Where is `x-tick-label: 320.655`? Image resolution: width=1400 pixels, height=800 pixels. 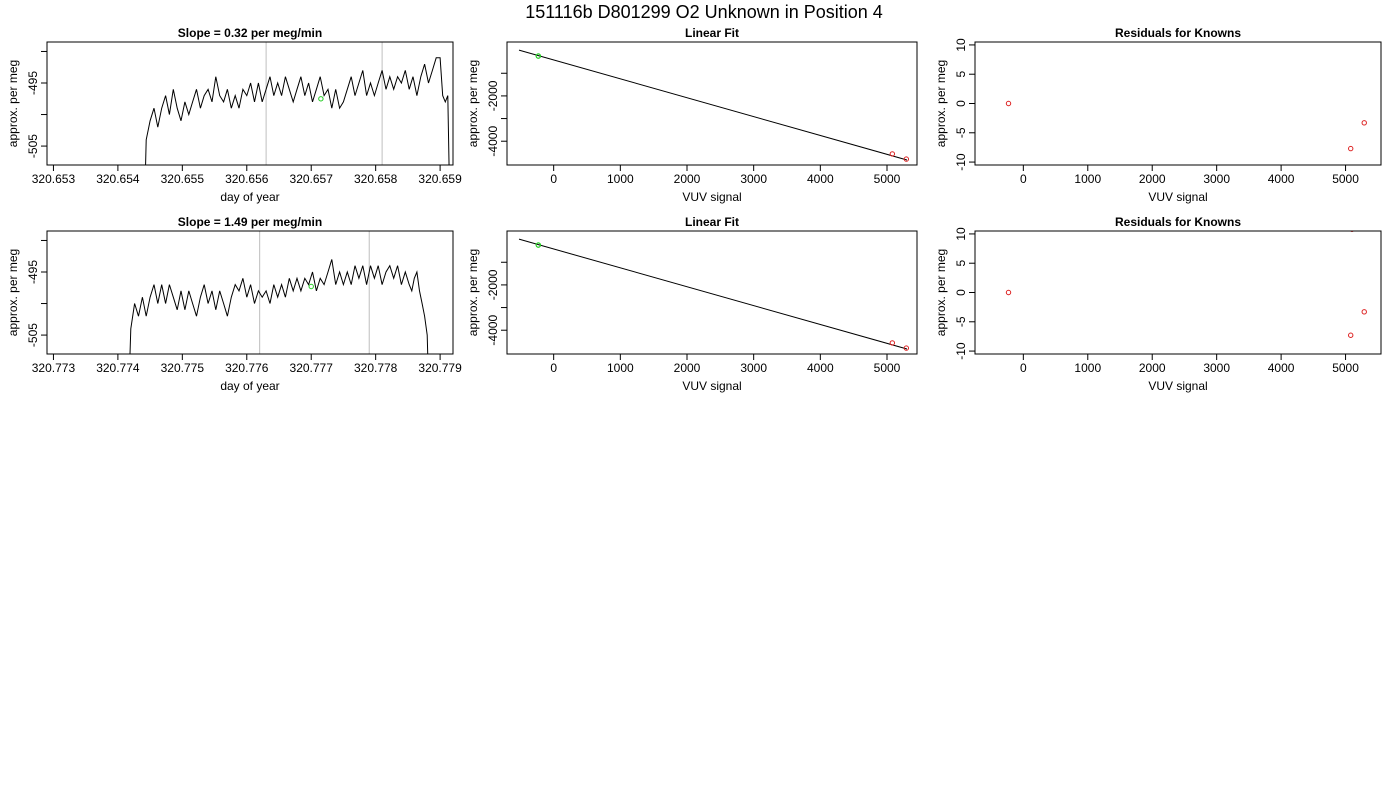
x-tick-label: 320.655 is located at coordinates (183, 179).